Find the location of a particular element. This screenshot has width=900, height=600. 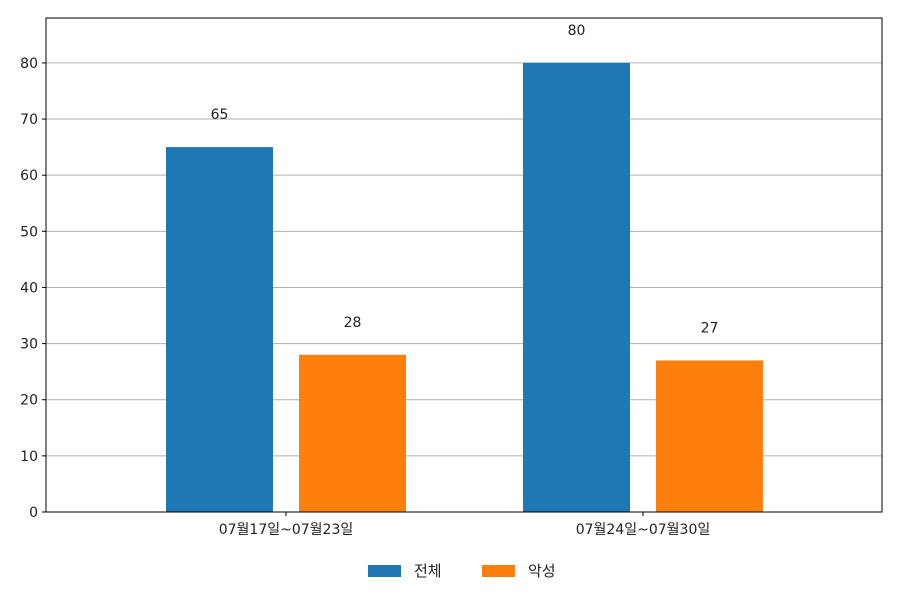

y-tick-label: 30 is located at coordinates (29, 345).